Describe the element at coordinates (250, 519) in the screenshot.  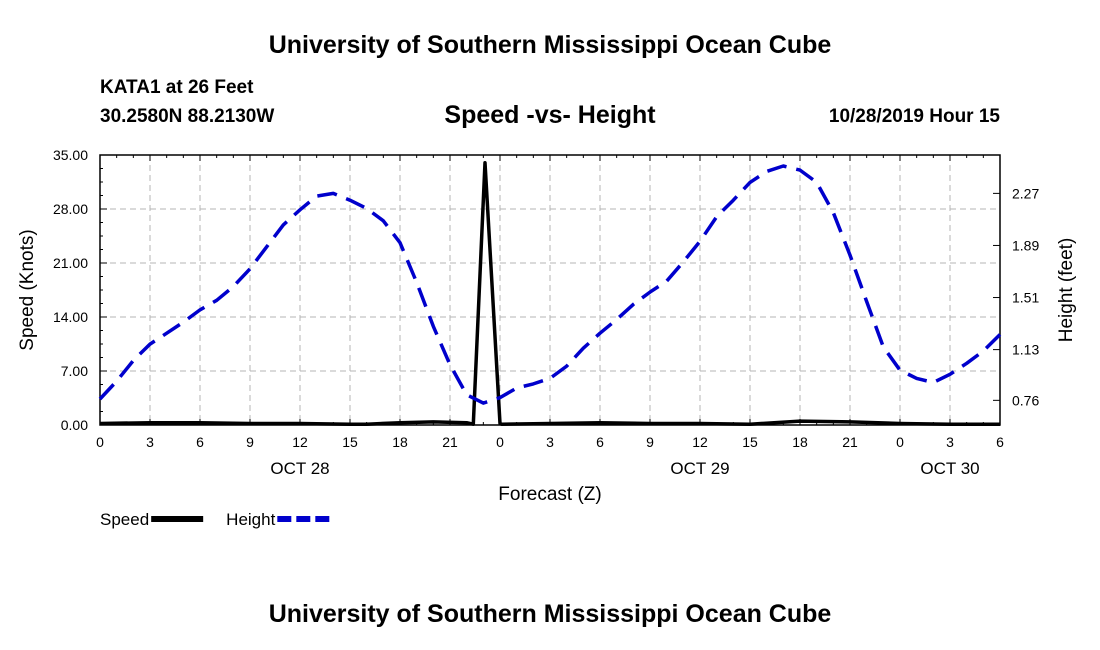
I see `legend-label: Height` at that location.